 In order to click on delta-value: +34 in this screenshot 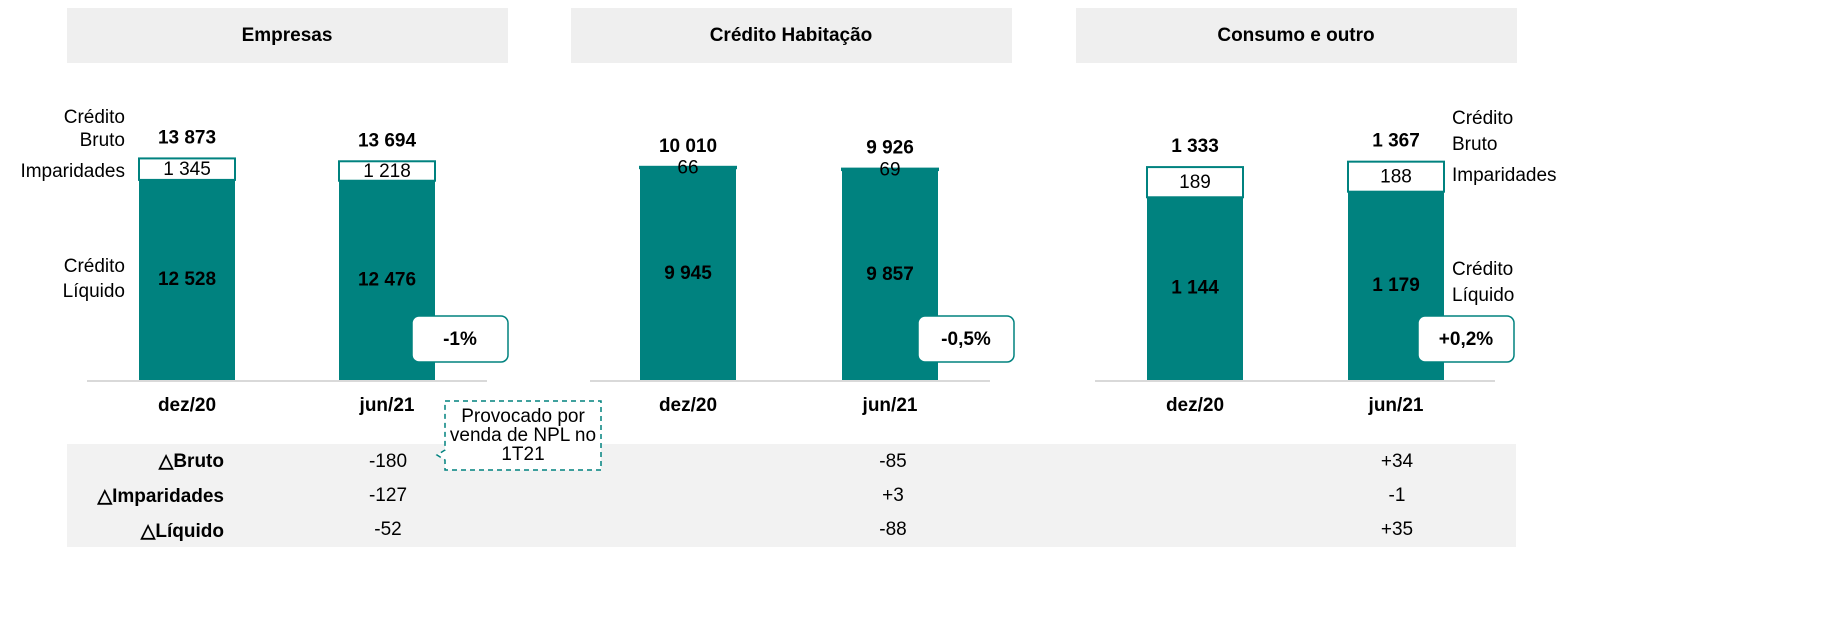, I will do `click(1397, 461)`.